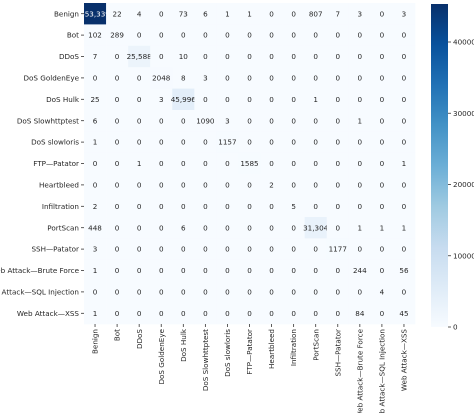  What do you see at coordinates (337, 353) in the screenshot?
I see `x-tick-label: SSH—Patator` at bounding box center [337, 353].